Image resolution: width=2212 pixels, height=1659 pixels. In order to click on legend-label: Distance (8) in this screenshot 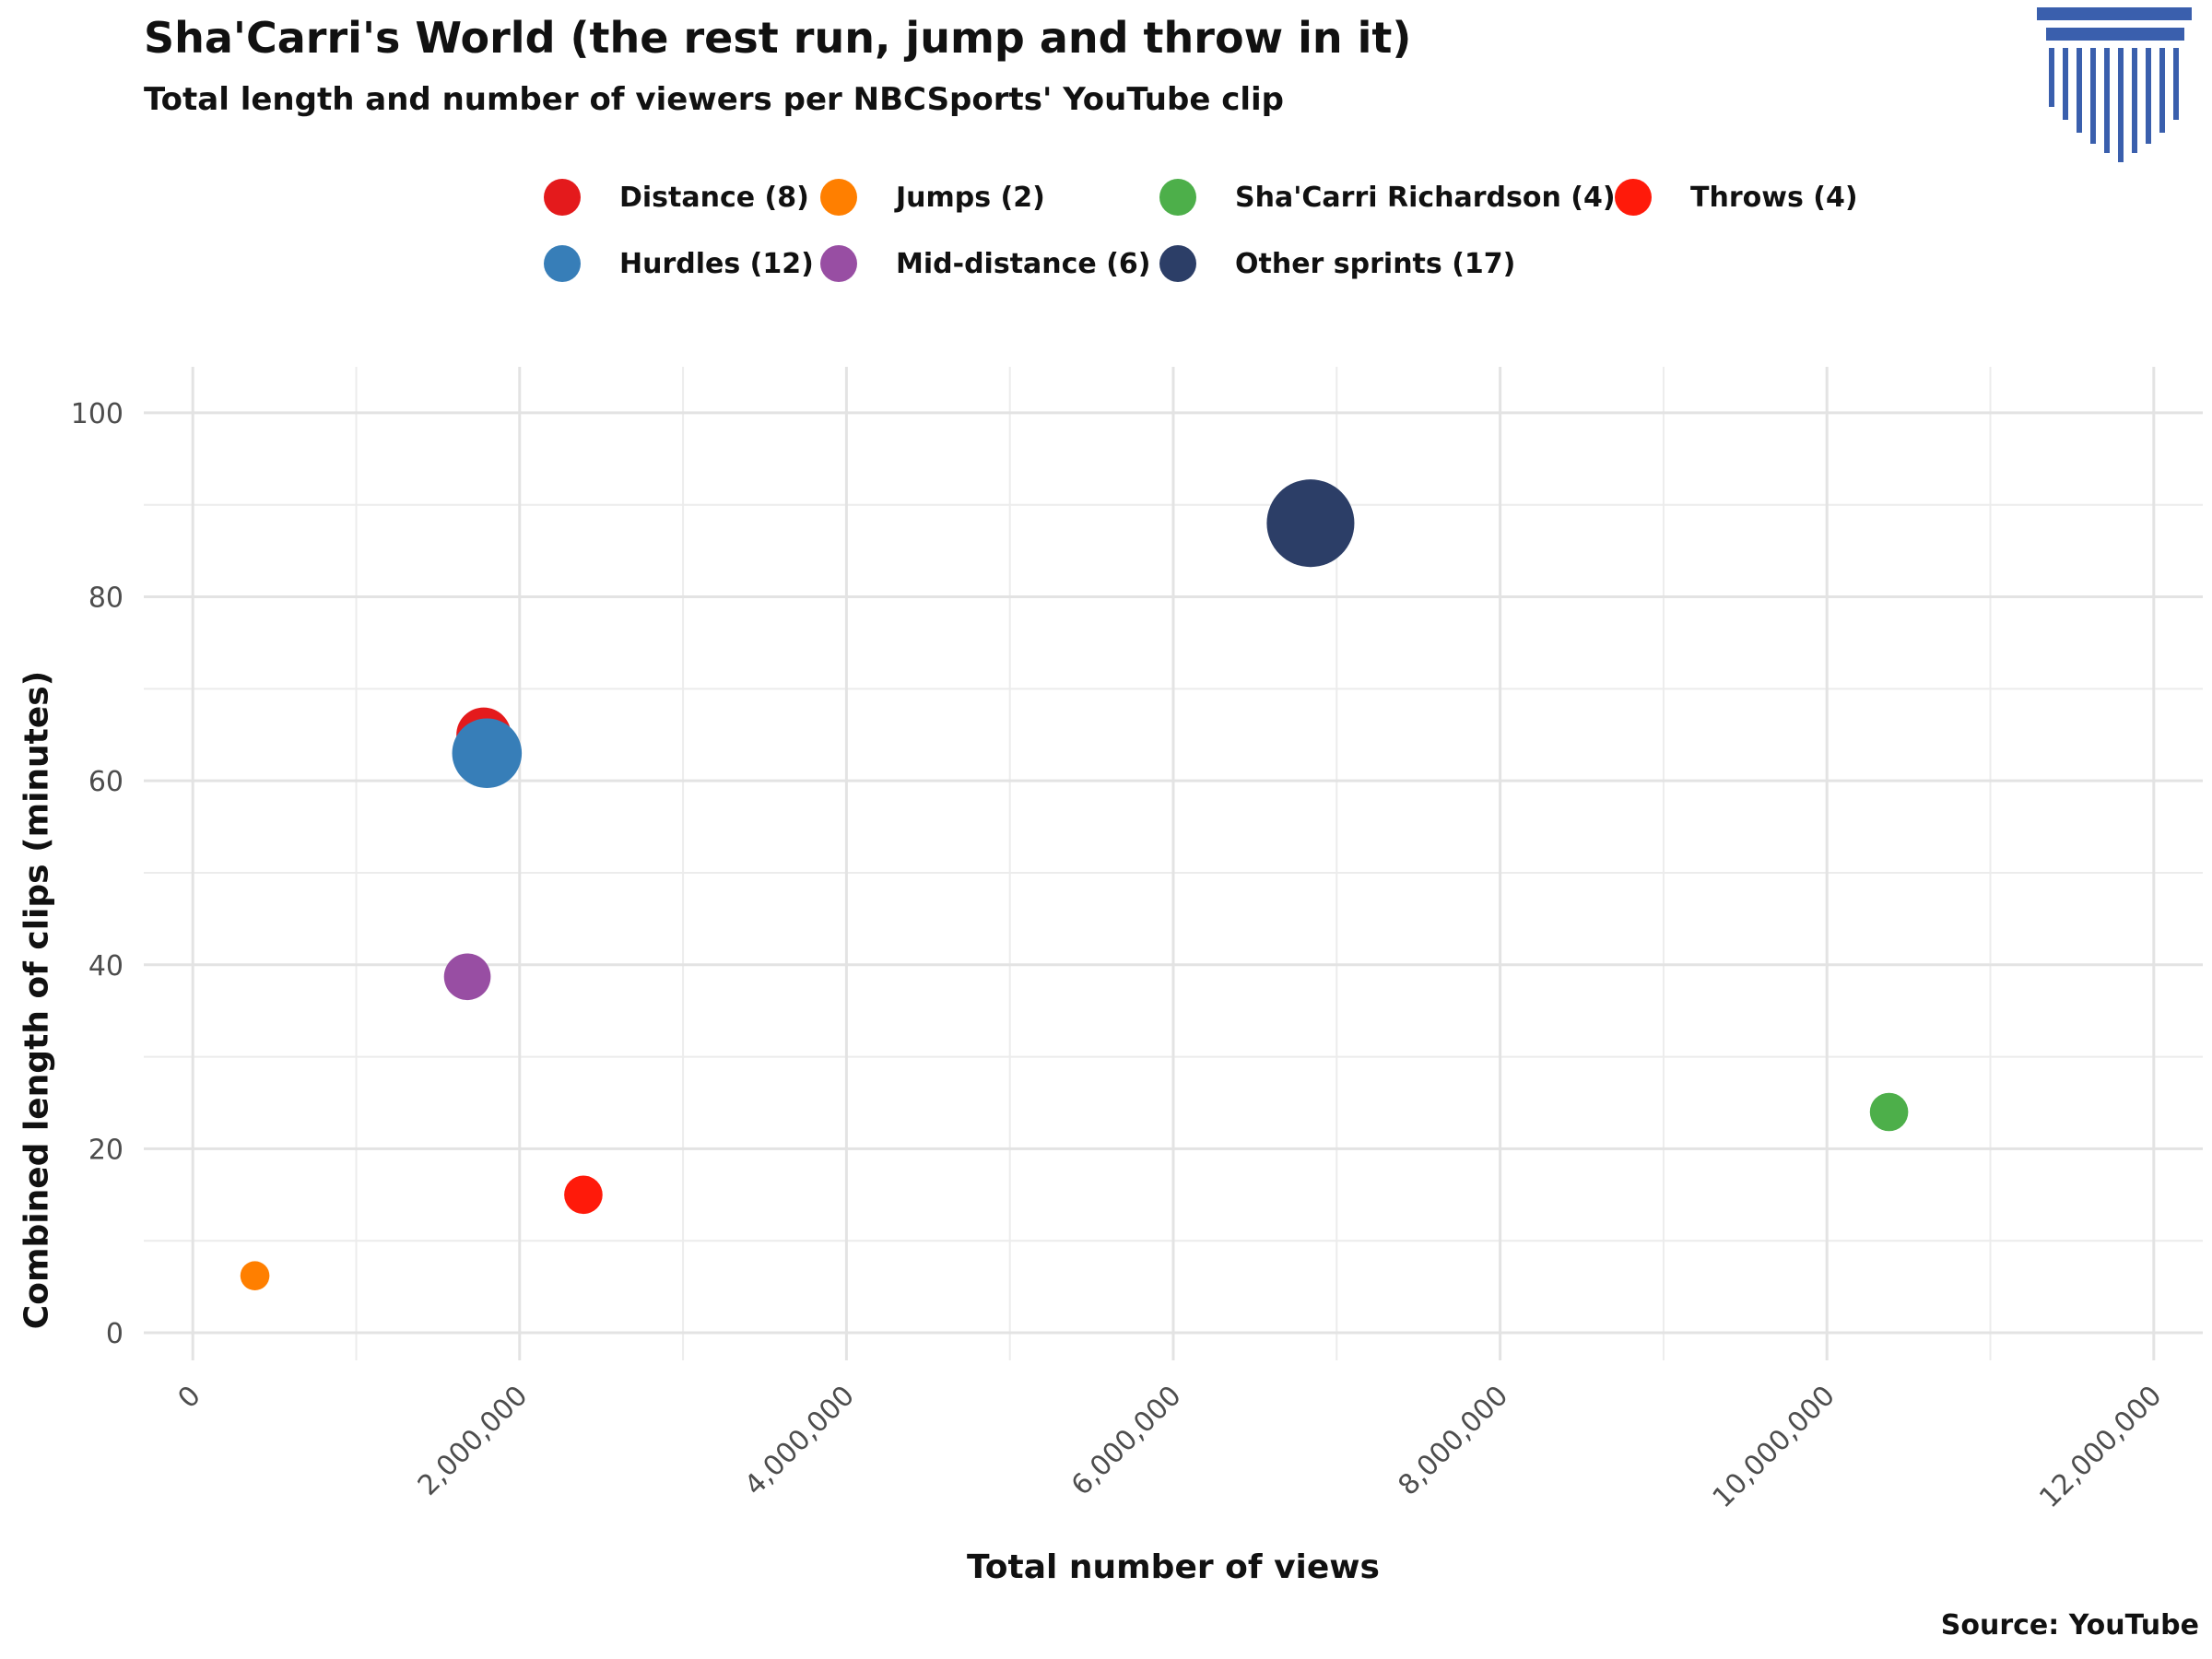, I will do `click(714, 197)`.